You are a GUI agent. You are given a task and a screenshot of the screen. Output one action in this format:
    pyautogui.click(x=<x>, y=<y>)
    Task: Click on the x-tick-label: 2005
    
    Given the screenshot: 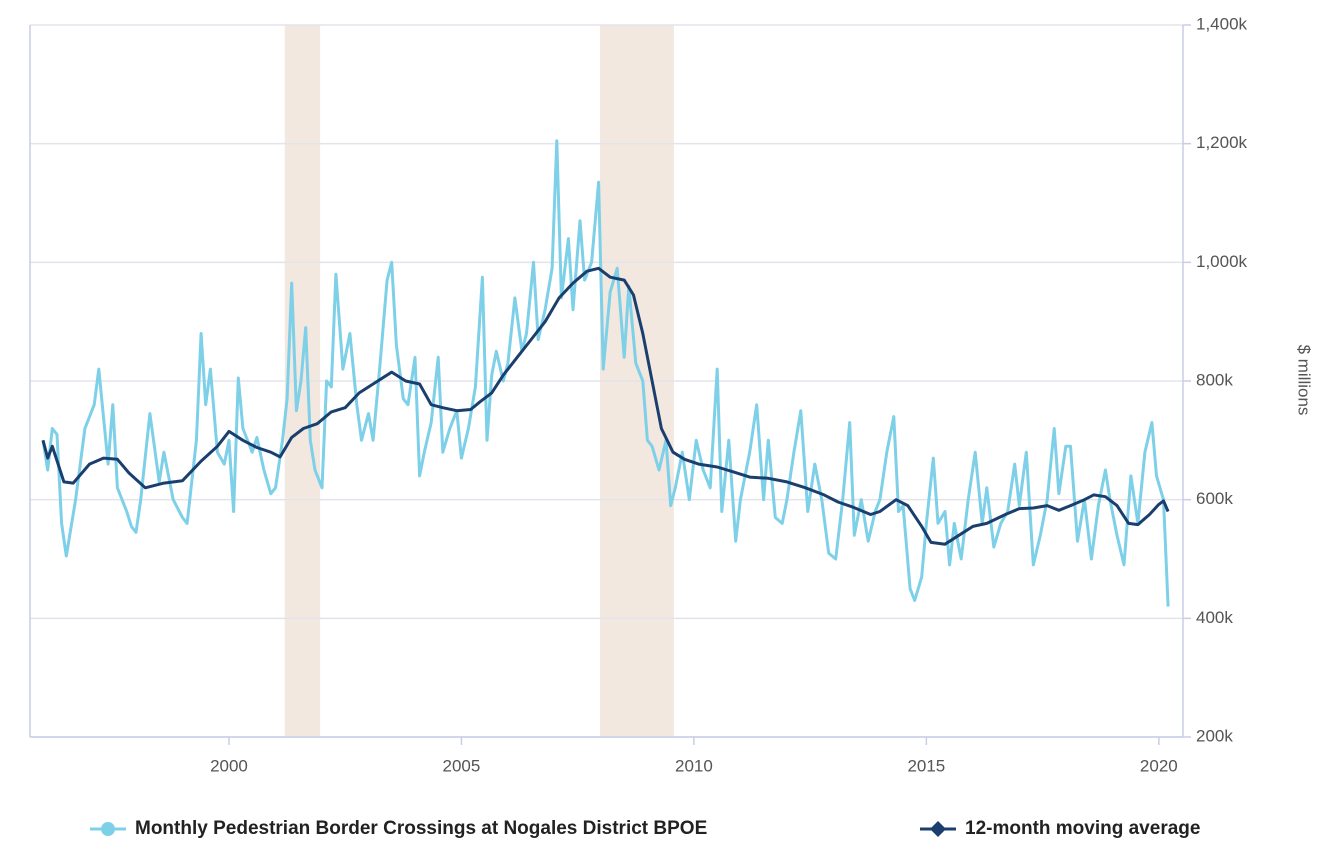 What is the action you would take?
    pyautogui.click(x=462, y=765)
    